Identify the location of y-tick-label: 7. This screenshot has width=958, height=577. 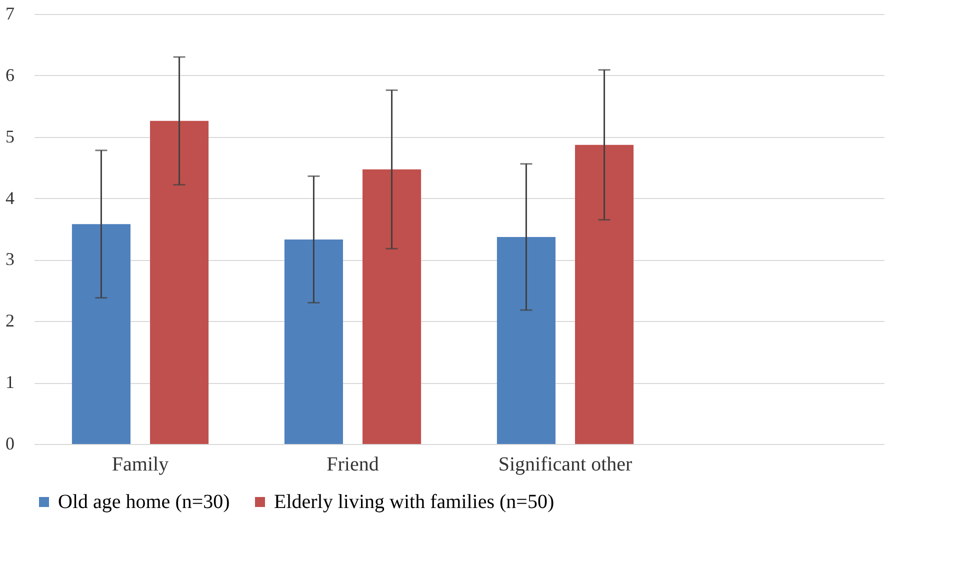
(10, 14).